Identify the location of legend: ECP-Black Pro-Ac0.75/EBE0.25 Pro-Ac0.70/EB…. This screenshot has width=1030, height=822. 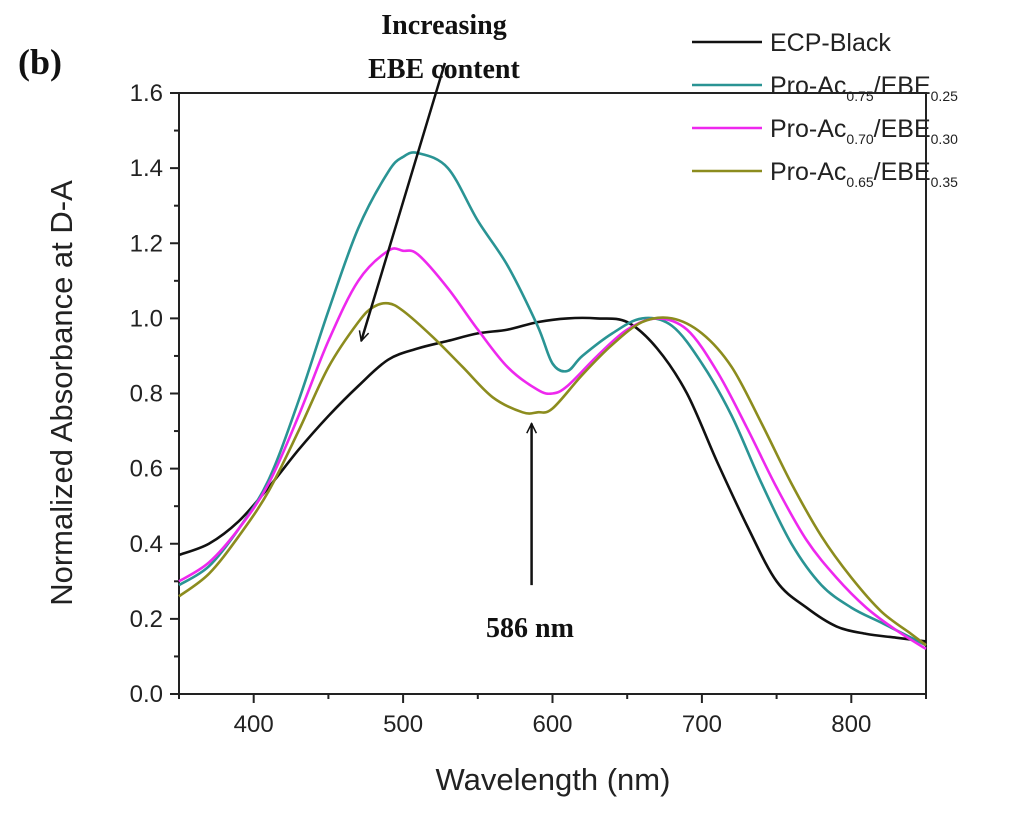
(825, 109).